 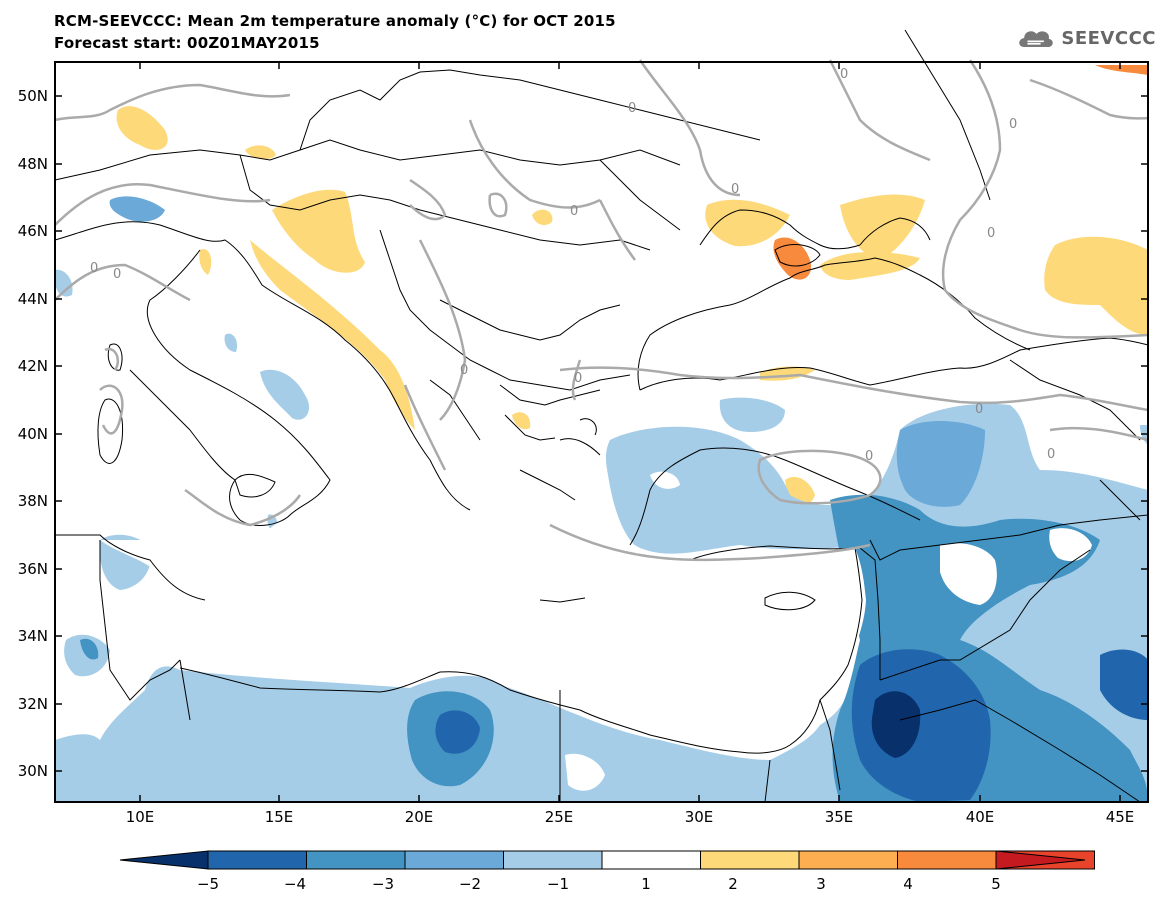 What do you see at coordinates (558, 884) in the screenshot?
I see `colorbar-tick-label: −1` at bounding box center [558, 884].